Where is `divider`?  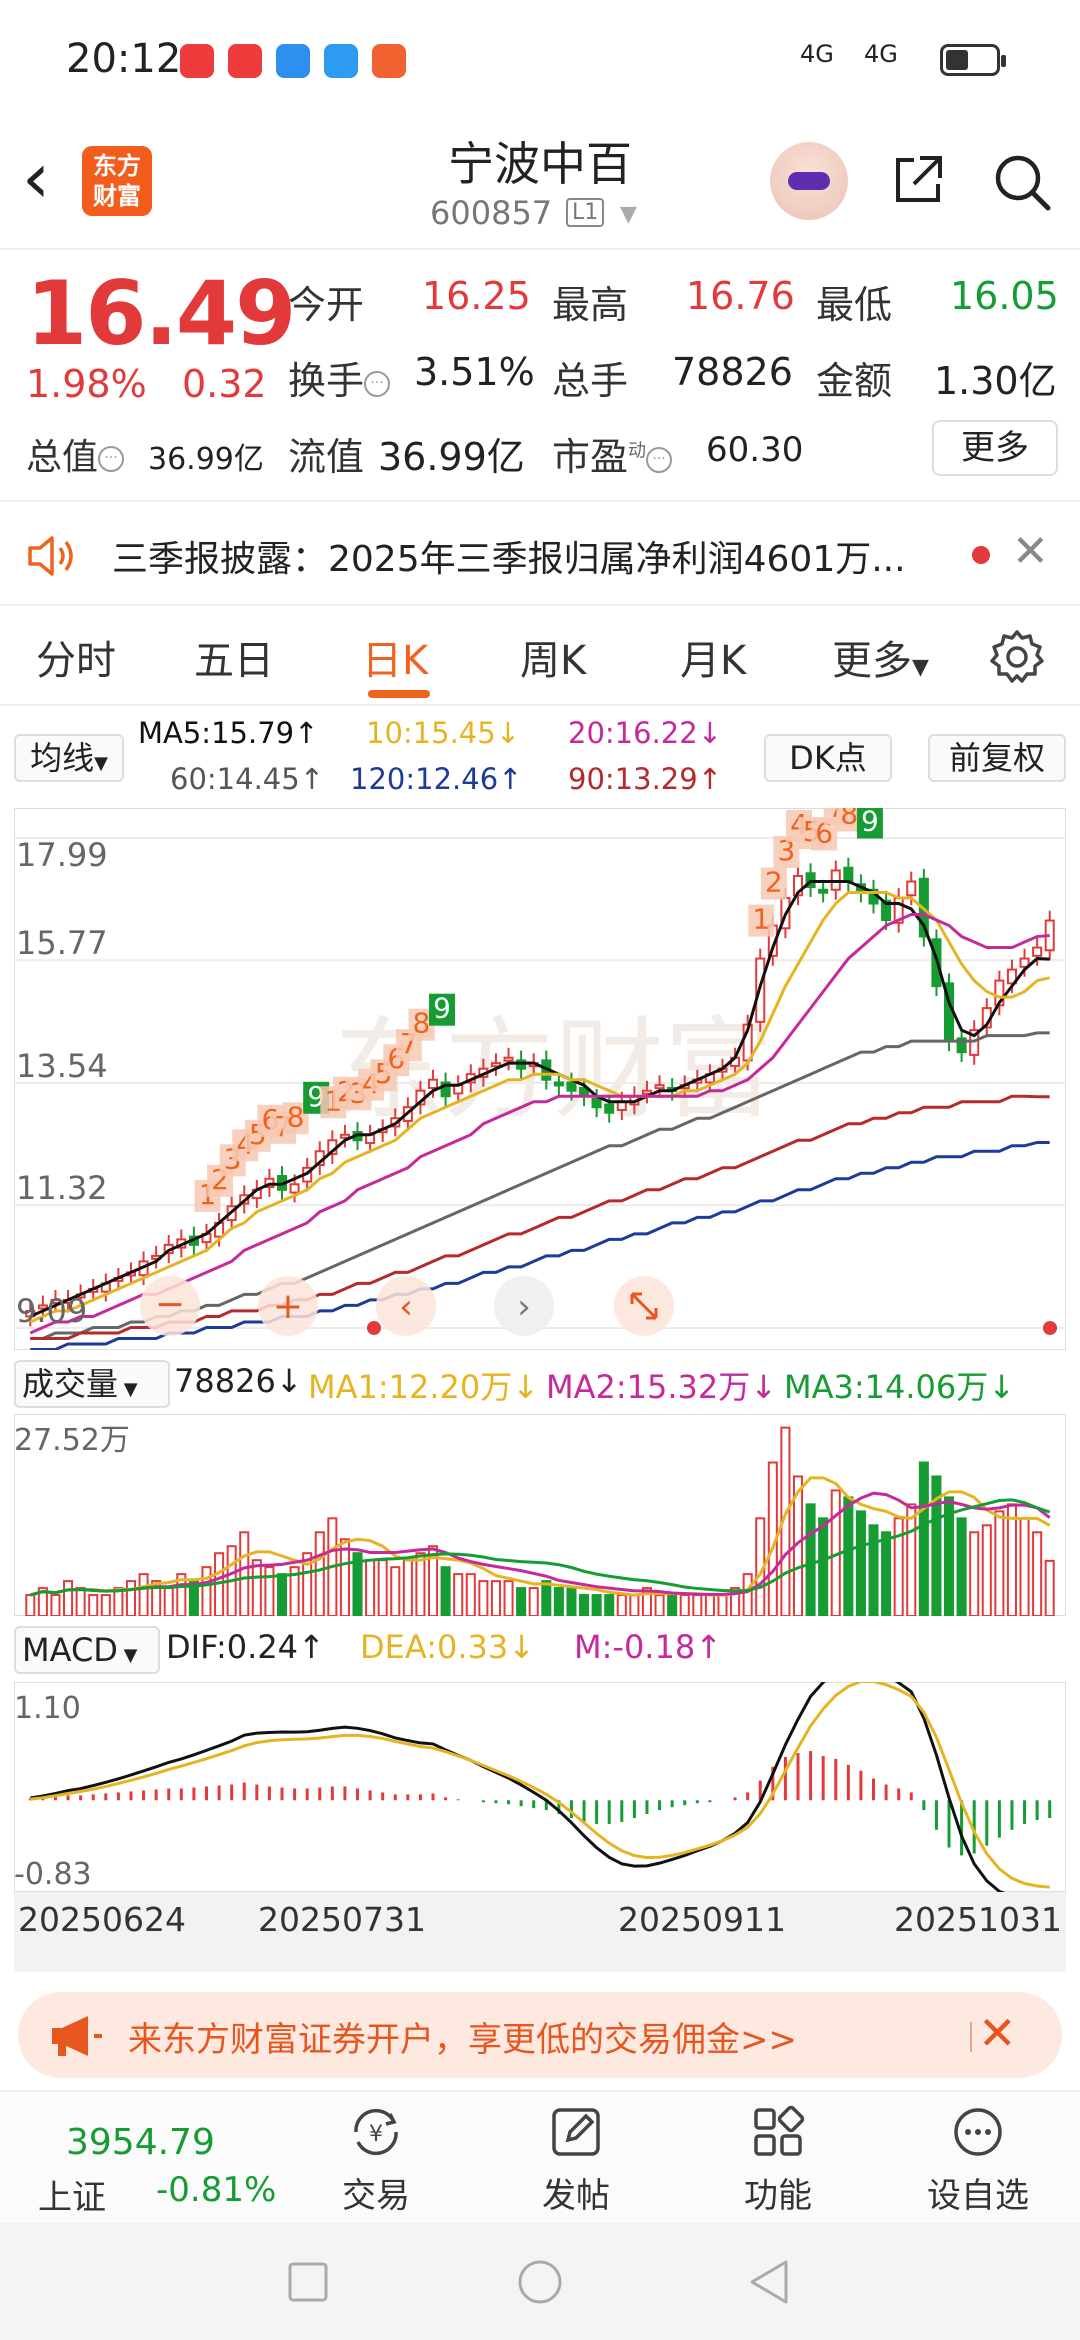 divider is located at coordinates (971, 2037).